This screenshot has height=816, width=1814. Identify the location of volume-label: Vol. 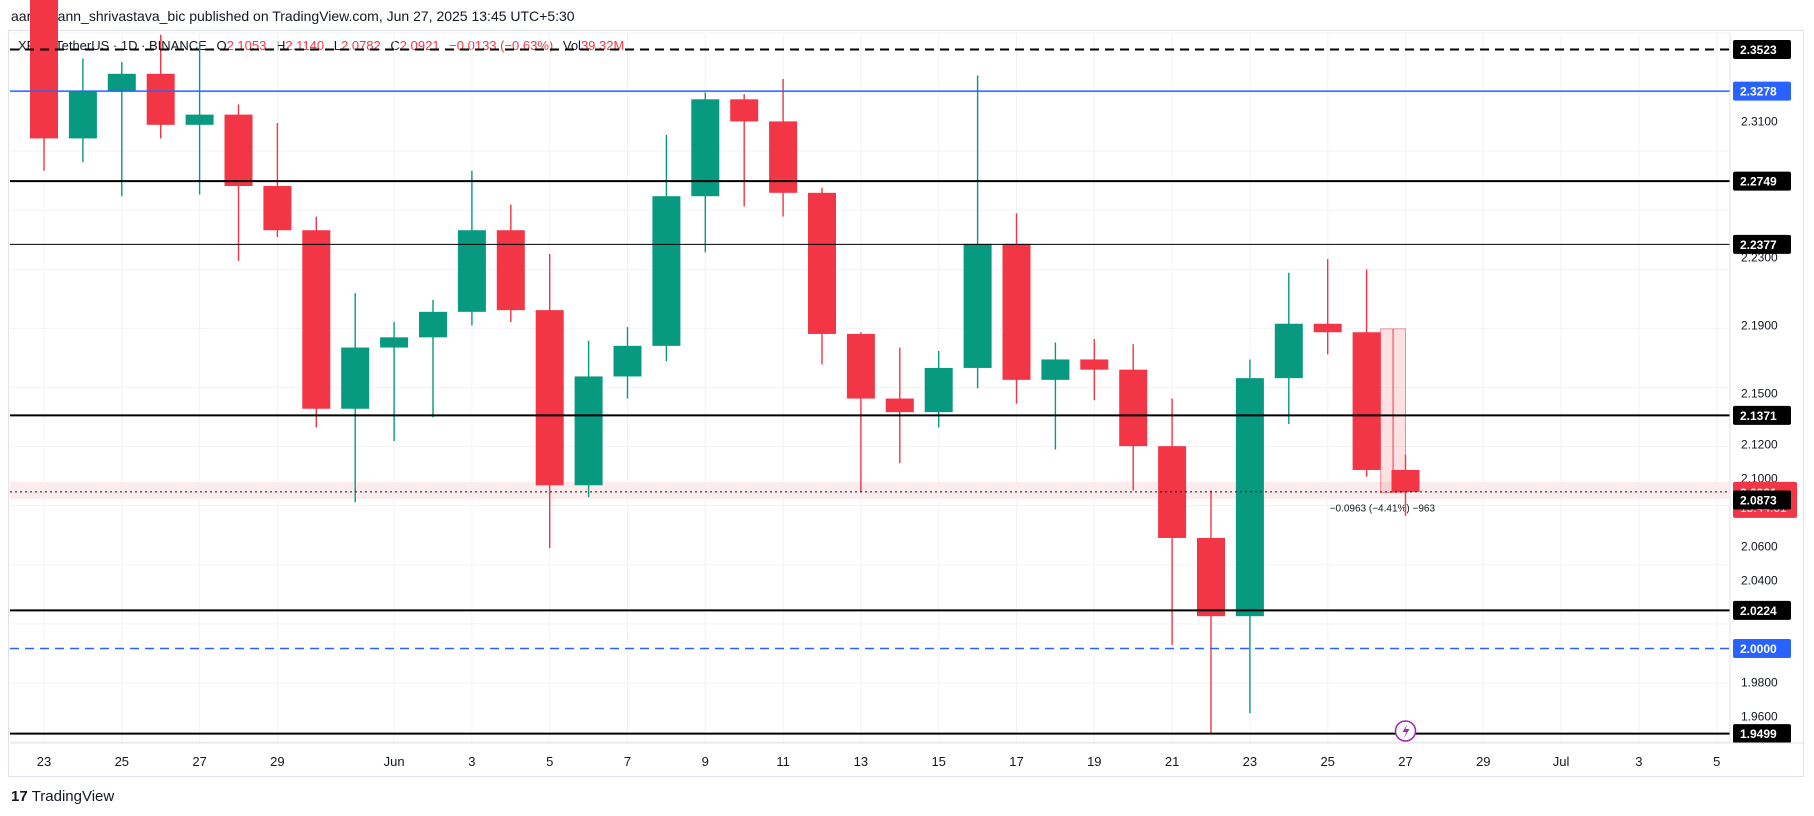
(571, 45).